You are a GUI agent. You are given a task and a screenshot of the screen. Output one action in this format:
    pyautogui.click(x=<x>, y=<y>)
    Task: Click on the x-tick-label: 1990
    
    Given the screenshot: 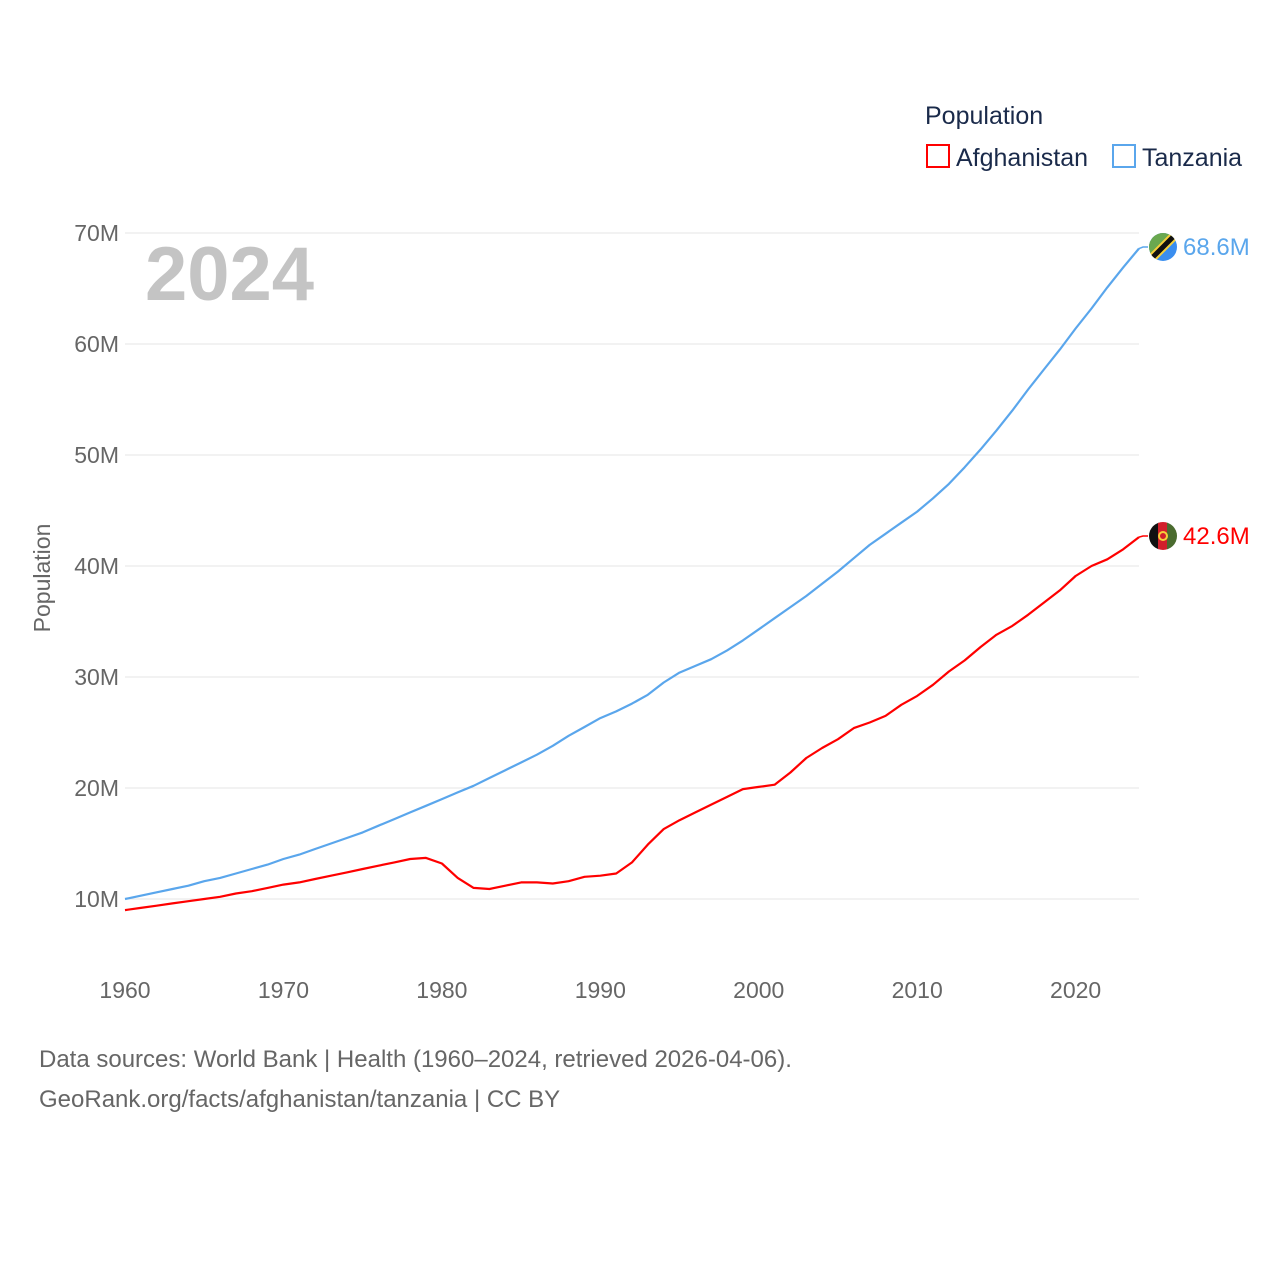 What is the action you would take?
    pyautogui.click(x=600, y=990)
    